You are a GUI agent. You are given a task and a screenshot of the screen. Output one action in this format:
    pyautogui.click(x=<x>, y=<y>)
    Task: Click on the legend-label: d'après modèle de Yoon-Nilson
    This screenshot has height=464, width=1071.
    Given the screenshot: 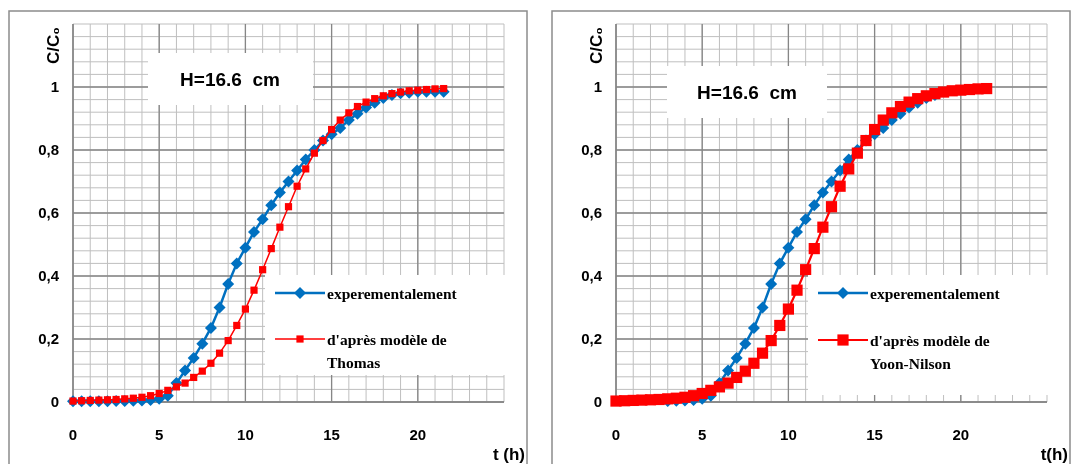 What is the action you would take?
    pyautogui.click(x=930, y=352)
    